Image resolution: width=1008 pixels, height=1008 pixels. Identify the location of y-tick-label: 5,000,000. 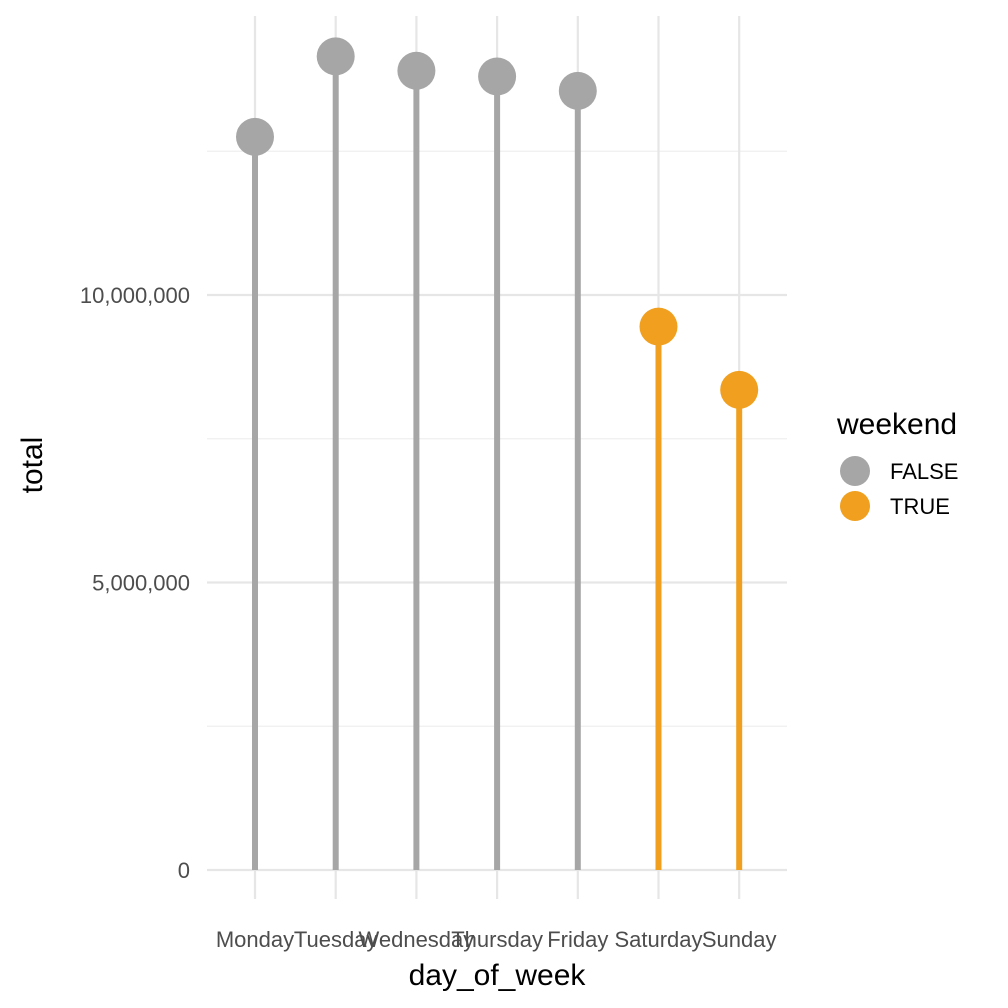
(141, 583).